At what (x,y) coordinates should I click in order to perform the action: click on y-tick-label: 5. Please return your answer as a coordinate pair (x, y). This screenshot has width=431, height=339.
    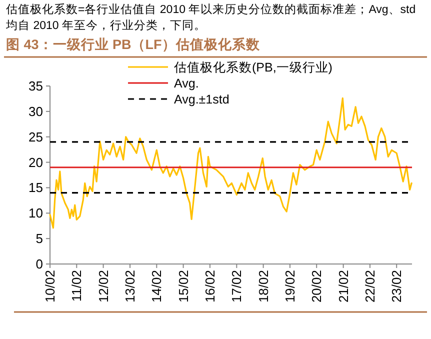
    Looking at the image, I should click on (39, 238).